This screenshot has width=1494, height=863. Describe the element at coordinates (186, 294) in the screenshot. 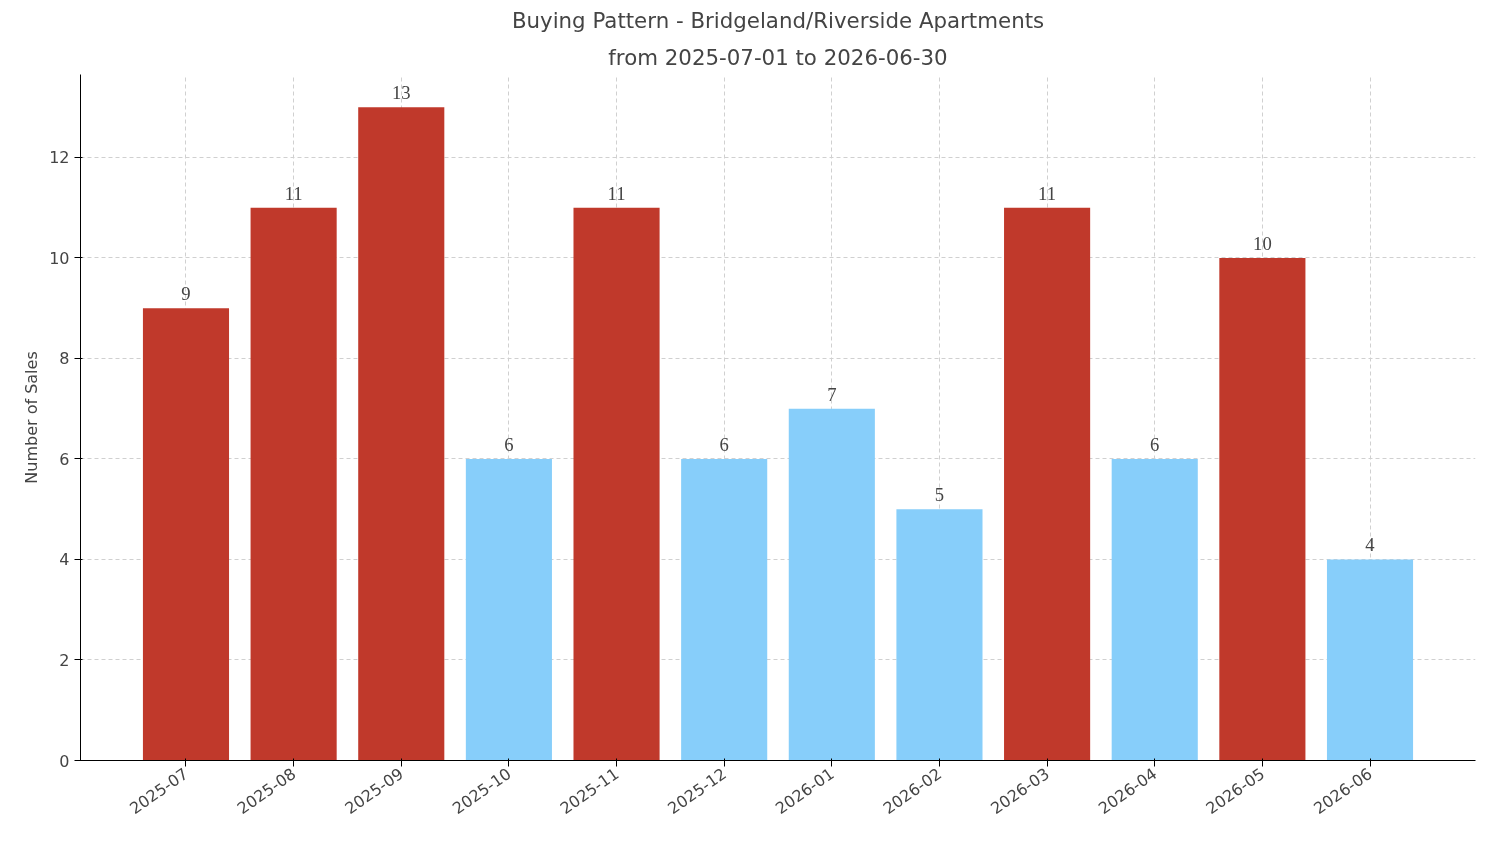

I see `data-label: 9` at that location.